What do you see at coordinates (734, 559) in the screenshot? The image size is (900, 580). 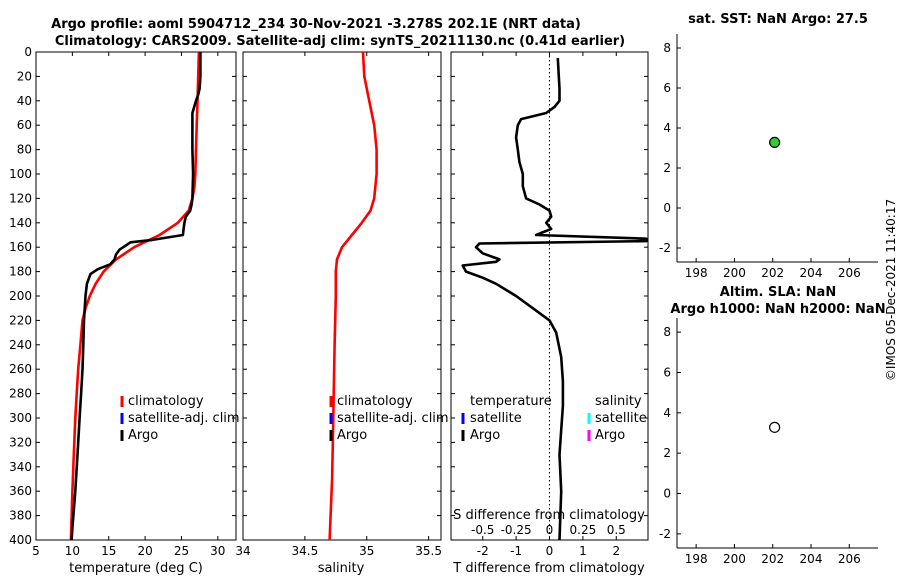 I see `sla-xtick-label: 200` at bounding box center [734, 559].